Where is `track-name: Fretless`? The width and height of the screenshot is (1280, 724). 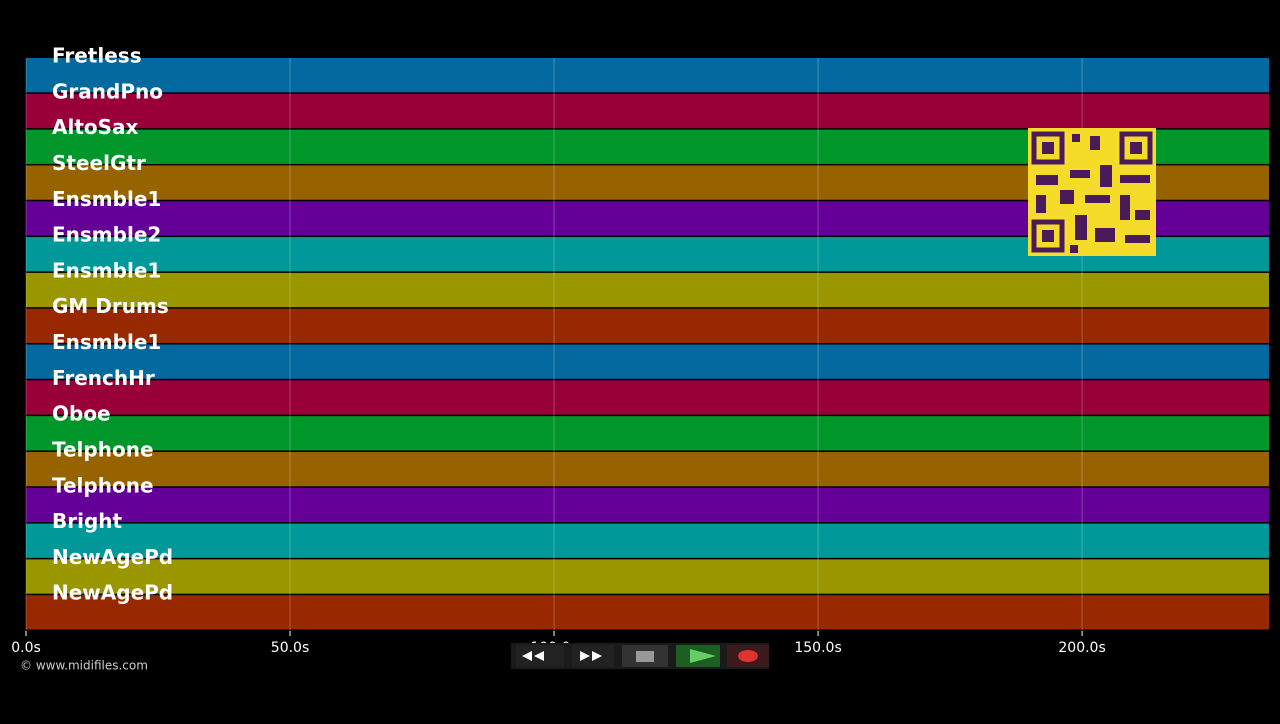 track-name: Fretless is located at coordinates (97, 56).